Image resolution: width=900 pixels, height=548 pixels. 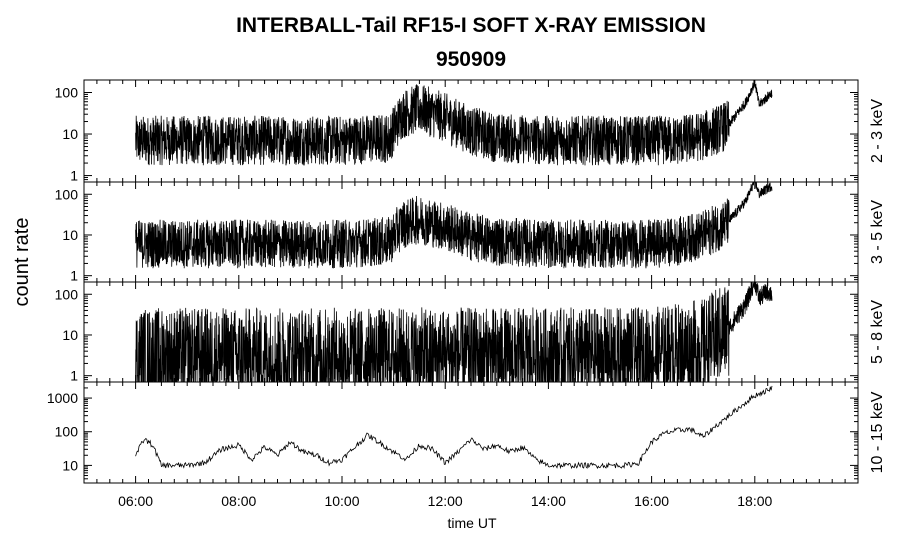 I want to click on x-tick-label: 12:00, so click(x=445, y=501).